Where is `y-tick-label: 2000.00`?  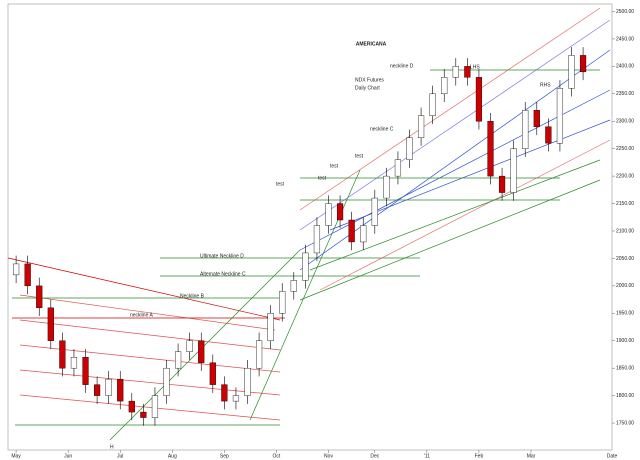 y-tick-label: 2000.00 is located at coordinates (625, 286).